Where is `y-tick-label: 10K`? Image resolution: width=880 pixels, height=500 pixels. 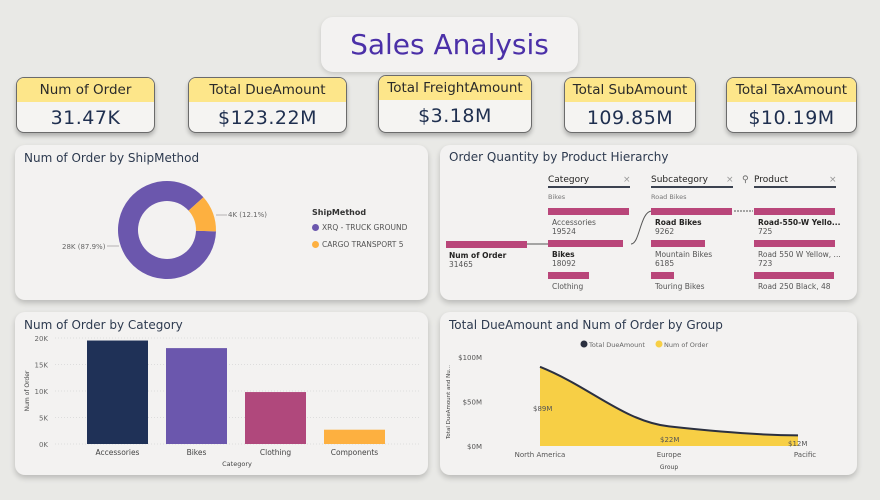 y-tick-label: 10K is located at coordinates (42, 392).